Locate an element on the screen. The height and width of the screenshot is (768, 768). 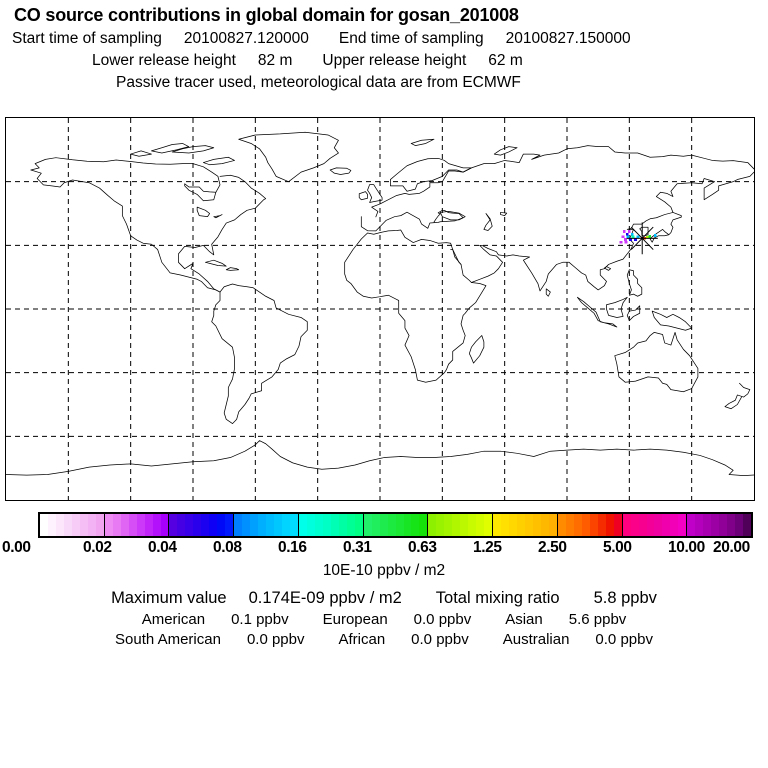
upper-release-height-label: Upper release height is located at coordinates (394, 60).